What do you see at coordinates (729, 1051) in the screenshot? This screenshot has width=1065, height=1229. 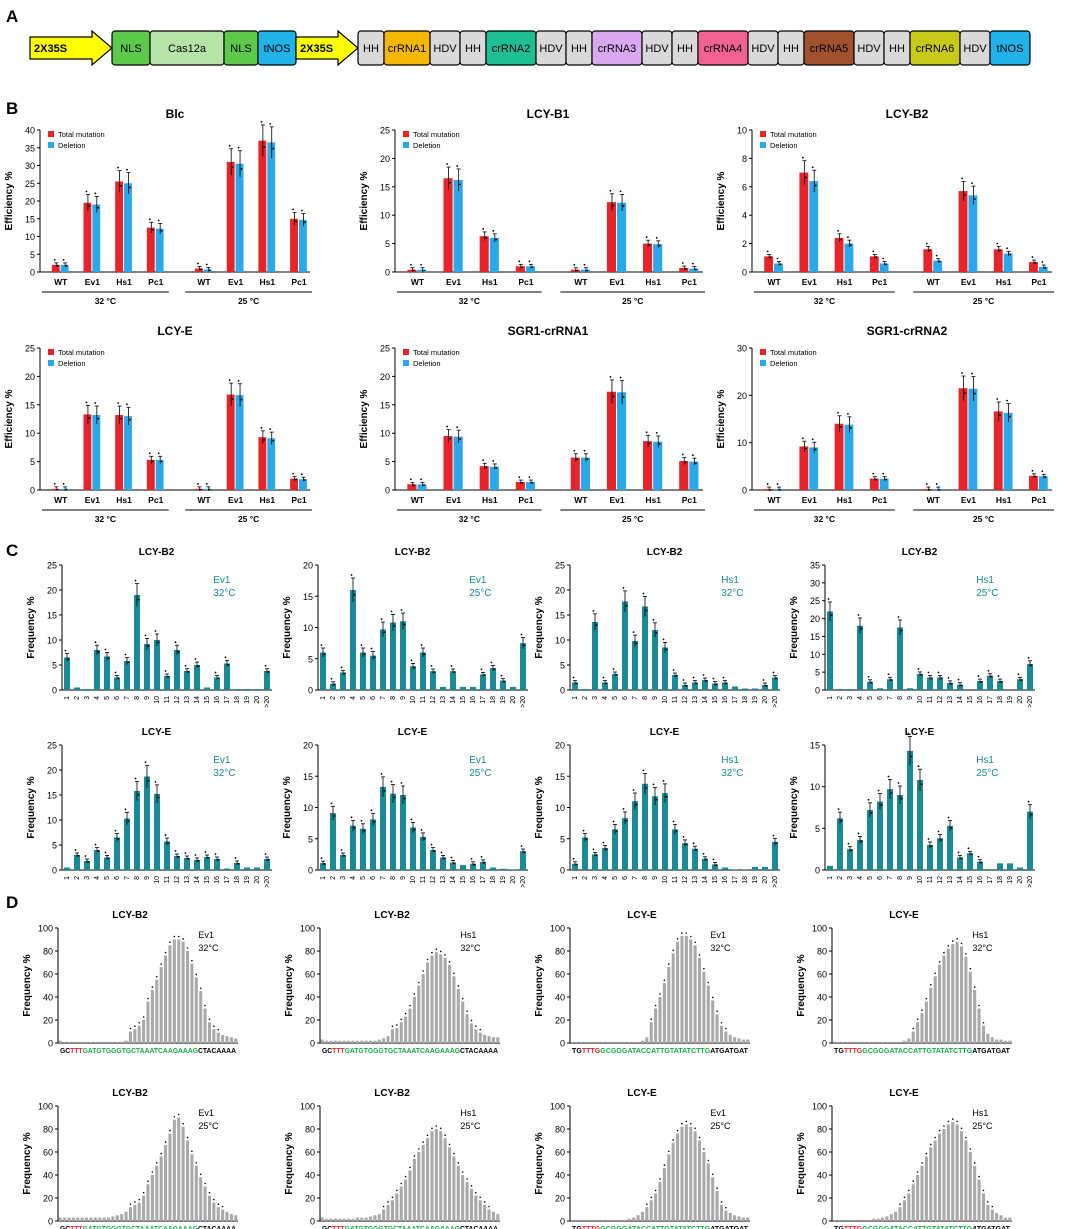 I see `flank-sequence: ATGATGAT` at bounding box center [729, 1051].